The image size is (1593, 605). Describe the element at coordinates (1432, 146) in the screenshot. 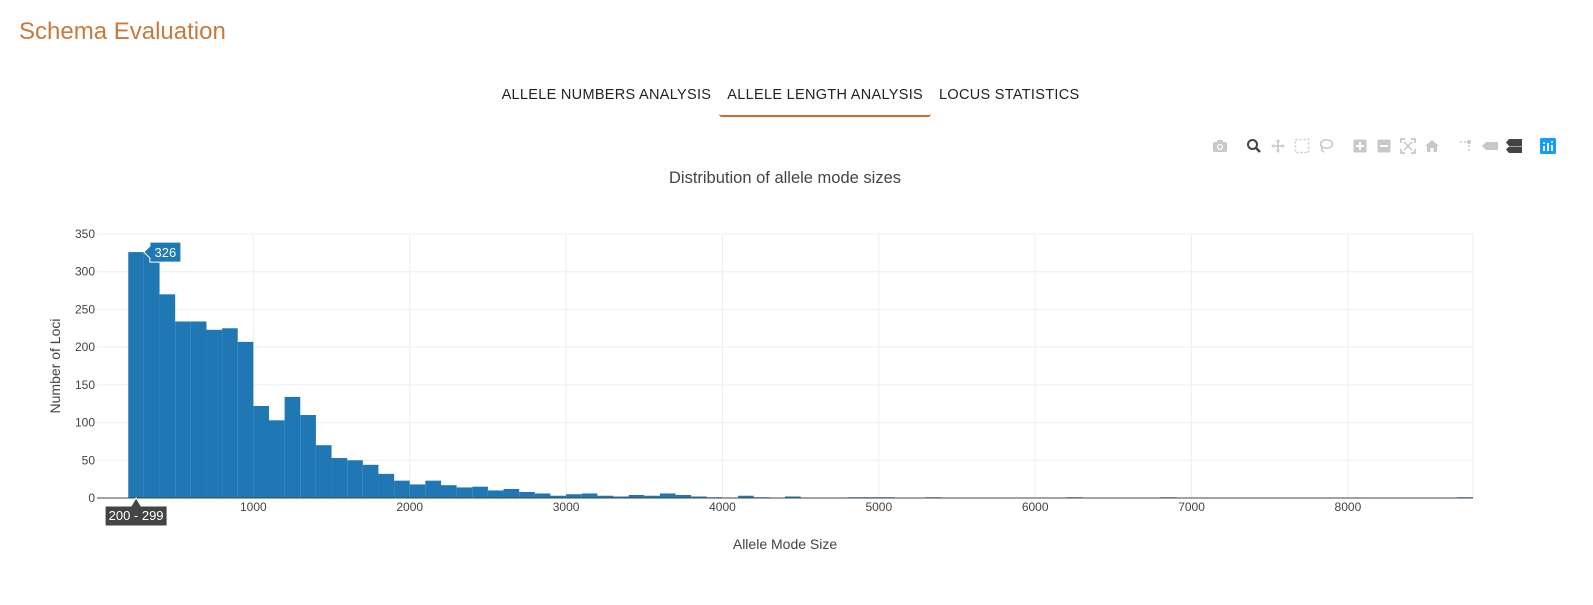

I see `reset-axes-icon` at that location.